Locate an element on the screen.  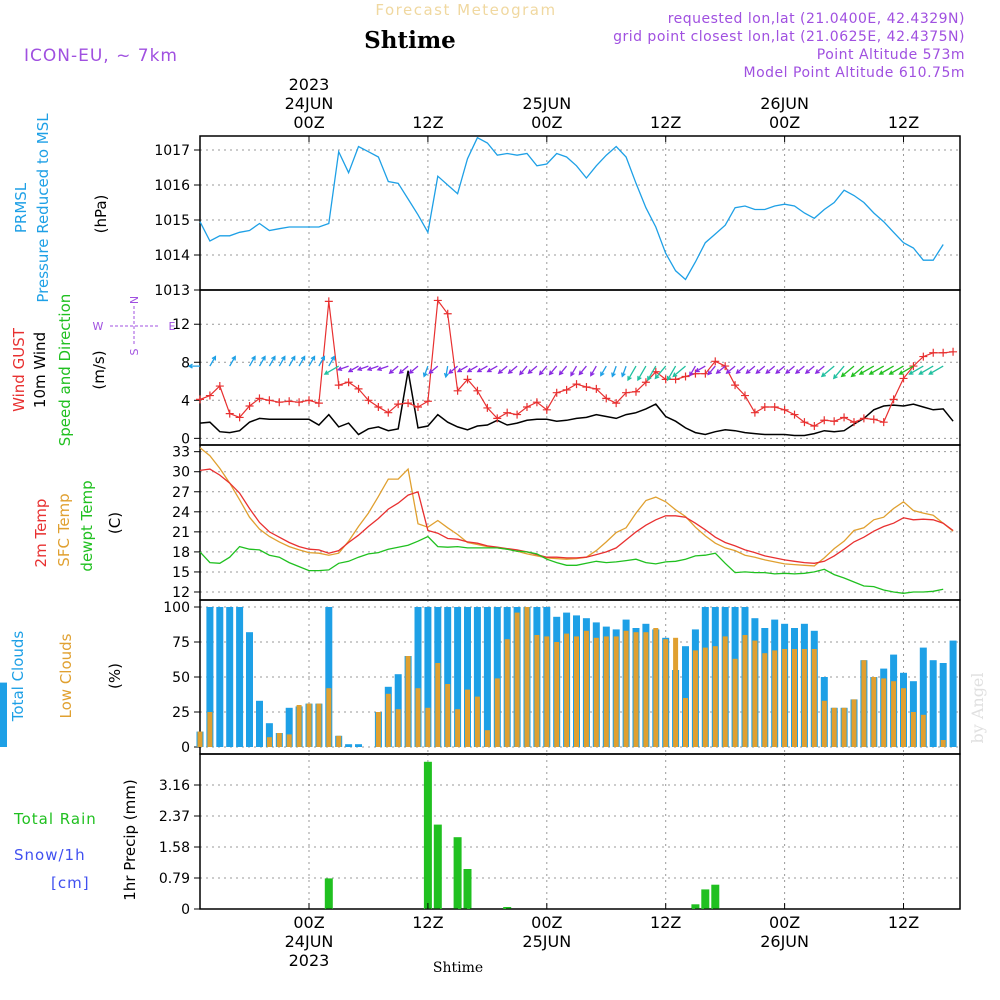
ytick-label: 100 is located at coordinates (176, 608).